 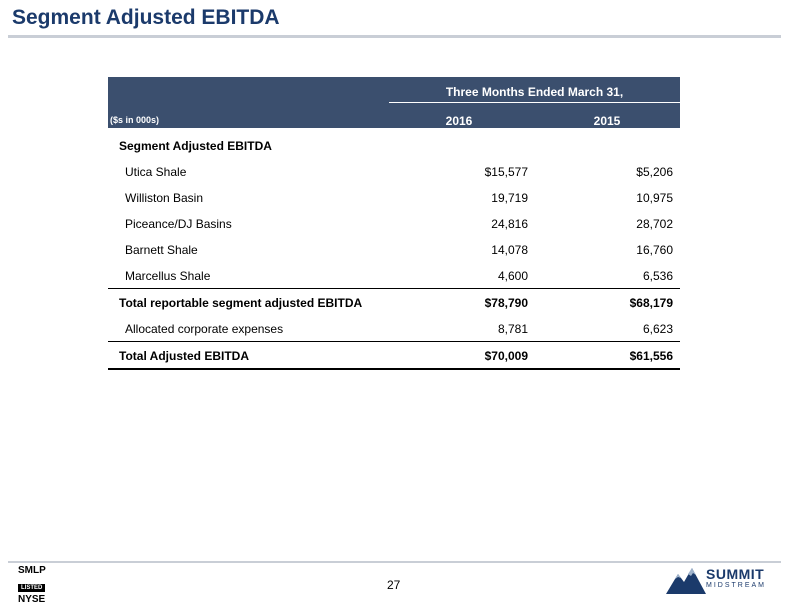 I want to click on nyse-listing-logo: SMLP LISTED NYSE, so click(x=35, y=585).